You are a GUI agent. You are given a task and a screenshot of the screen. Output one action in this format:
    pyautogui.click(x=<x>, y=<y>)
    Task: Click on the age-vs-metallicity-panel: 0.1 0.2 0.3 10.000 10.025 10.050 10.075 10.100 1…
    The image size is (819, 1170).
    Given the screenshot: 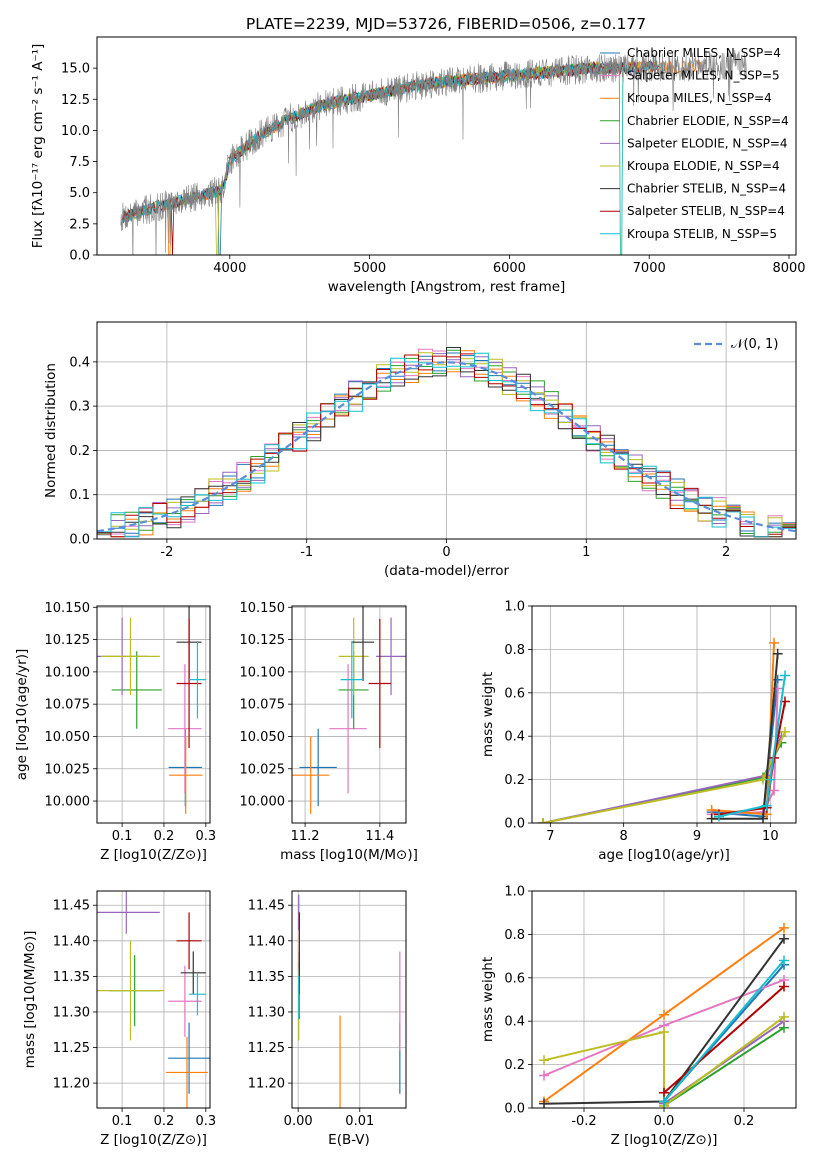 What is the action you would take?
    pyautogui.click(x=115, y=732)
    